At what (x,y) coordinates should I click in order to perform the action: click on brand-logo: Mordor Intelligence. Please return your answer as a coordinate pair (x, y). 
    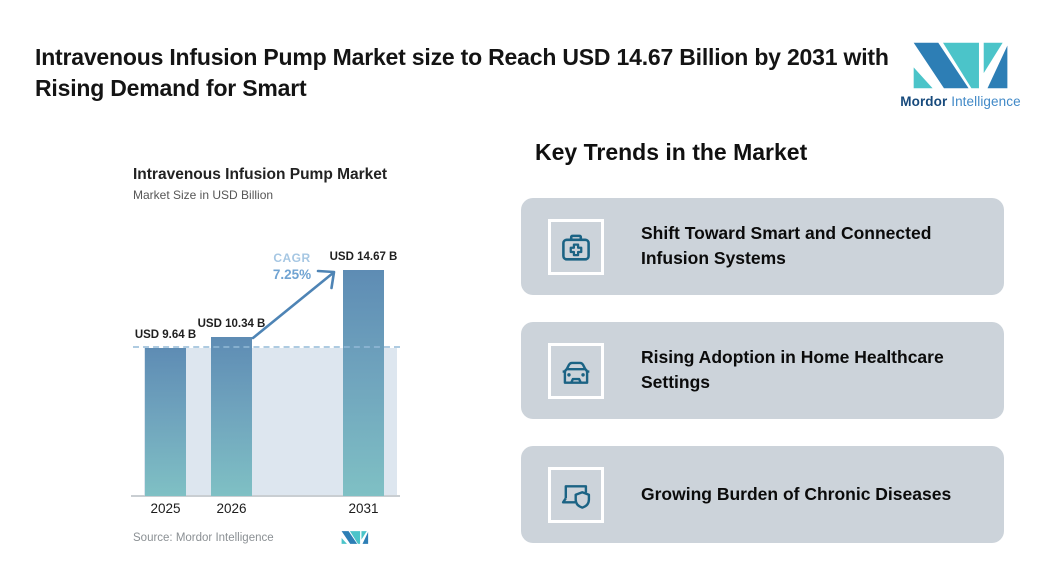
    Looking at the image, I should click on (960, 74).